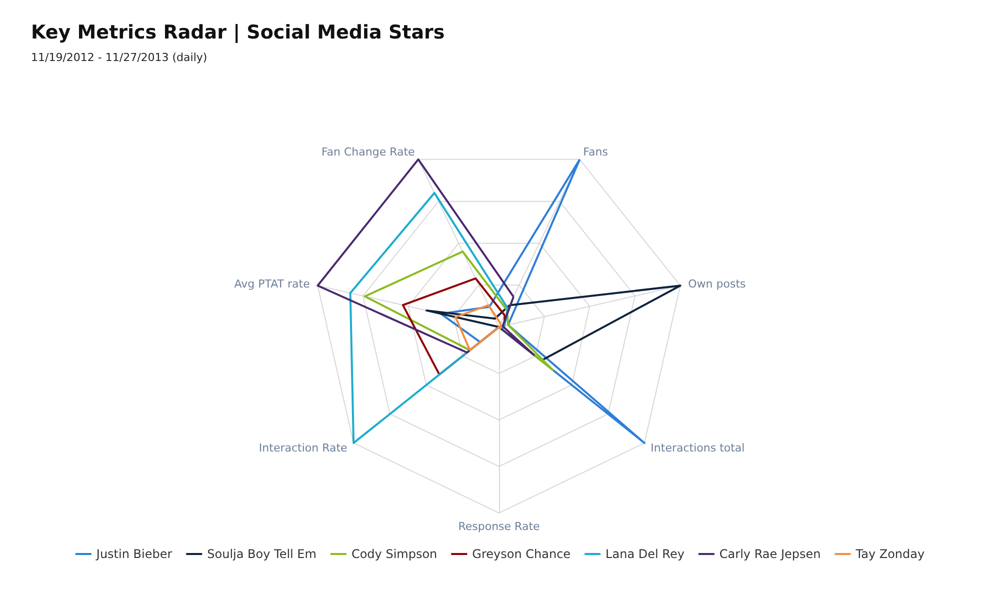  Describe the element at coordinates (303, 447) in the screenshot. I see `spoke-label: Interaction Rate` at that location.